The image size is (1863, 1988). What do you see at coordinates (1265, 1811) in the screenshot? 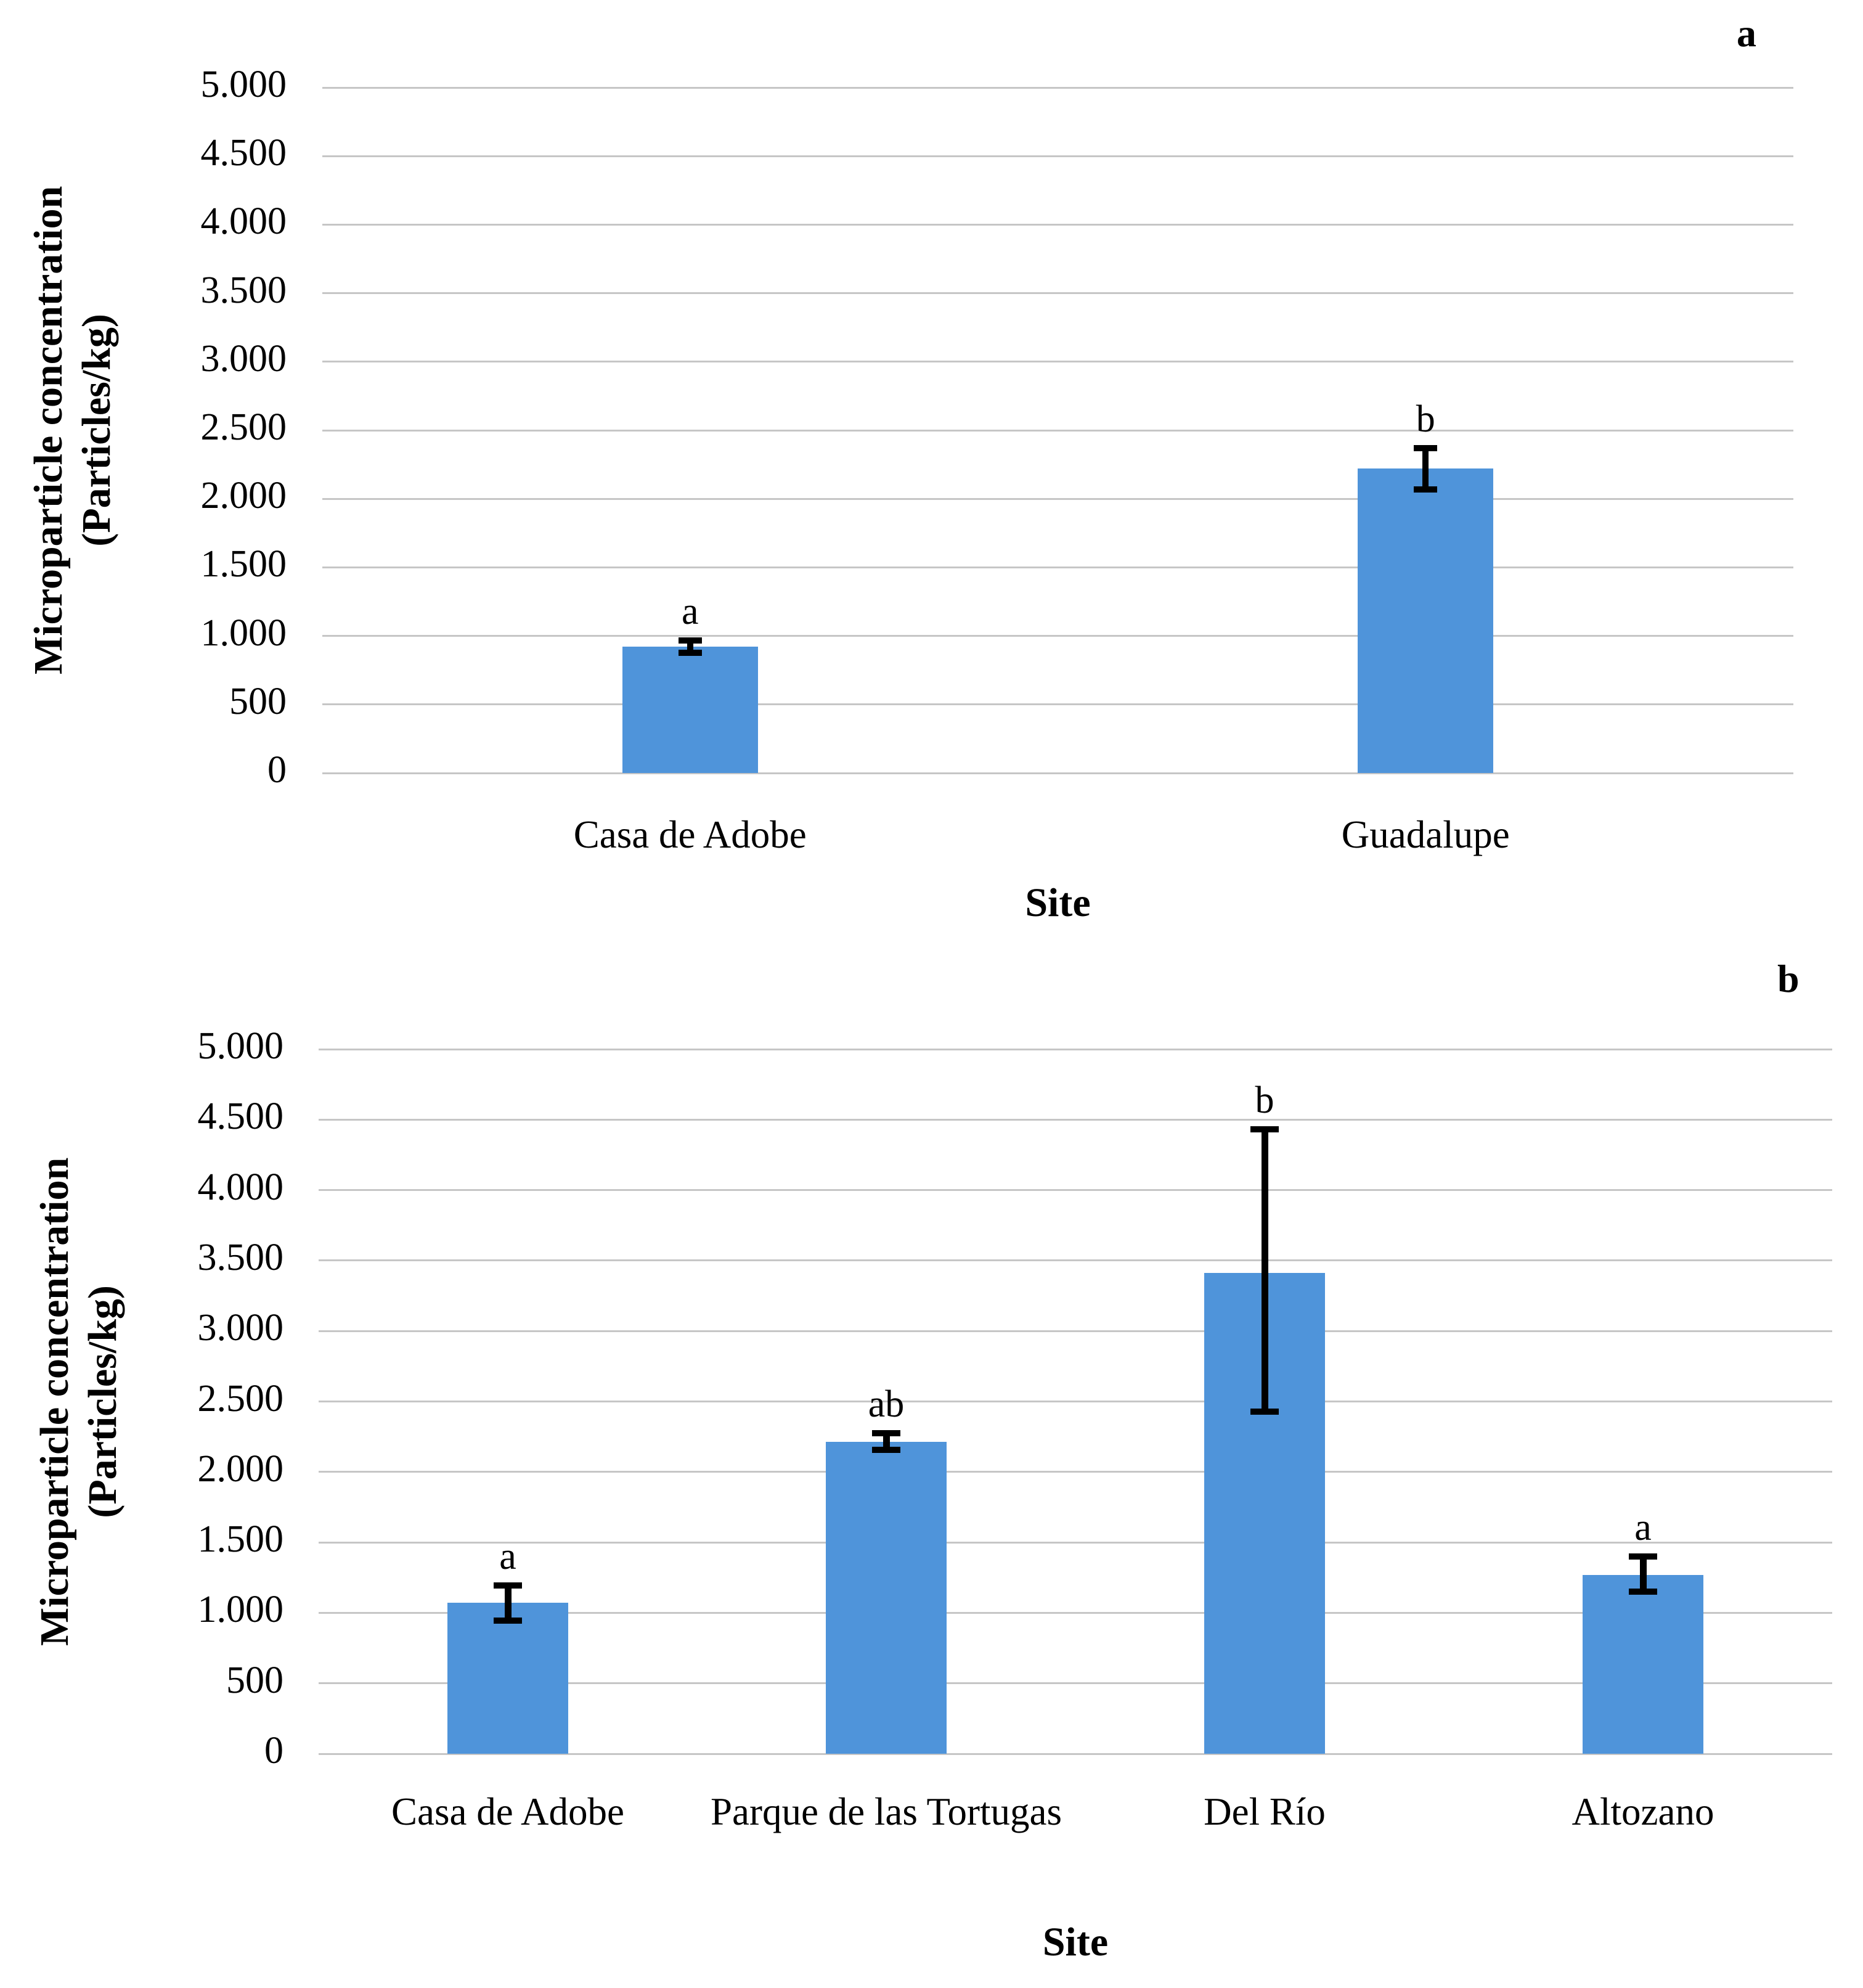
I see `x-category-label: Del Río` at bounding box center [1265, 1811].